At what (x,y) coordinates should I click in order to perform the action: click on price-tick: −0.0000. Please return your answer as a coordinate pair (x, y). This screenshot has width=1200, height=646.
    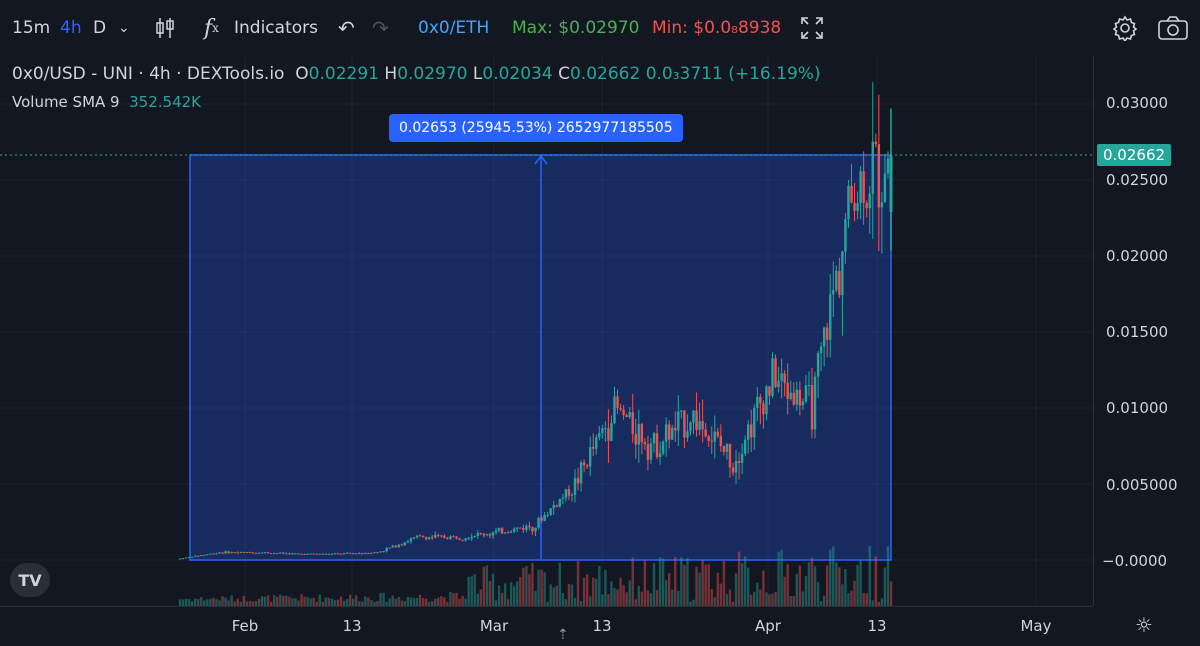
    Looking at the image, I should click on (1135, 561).